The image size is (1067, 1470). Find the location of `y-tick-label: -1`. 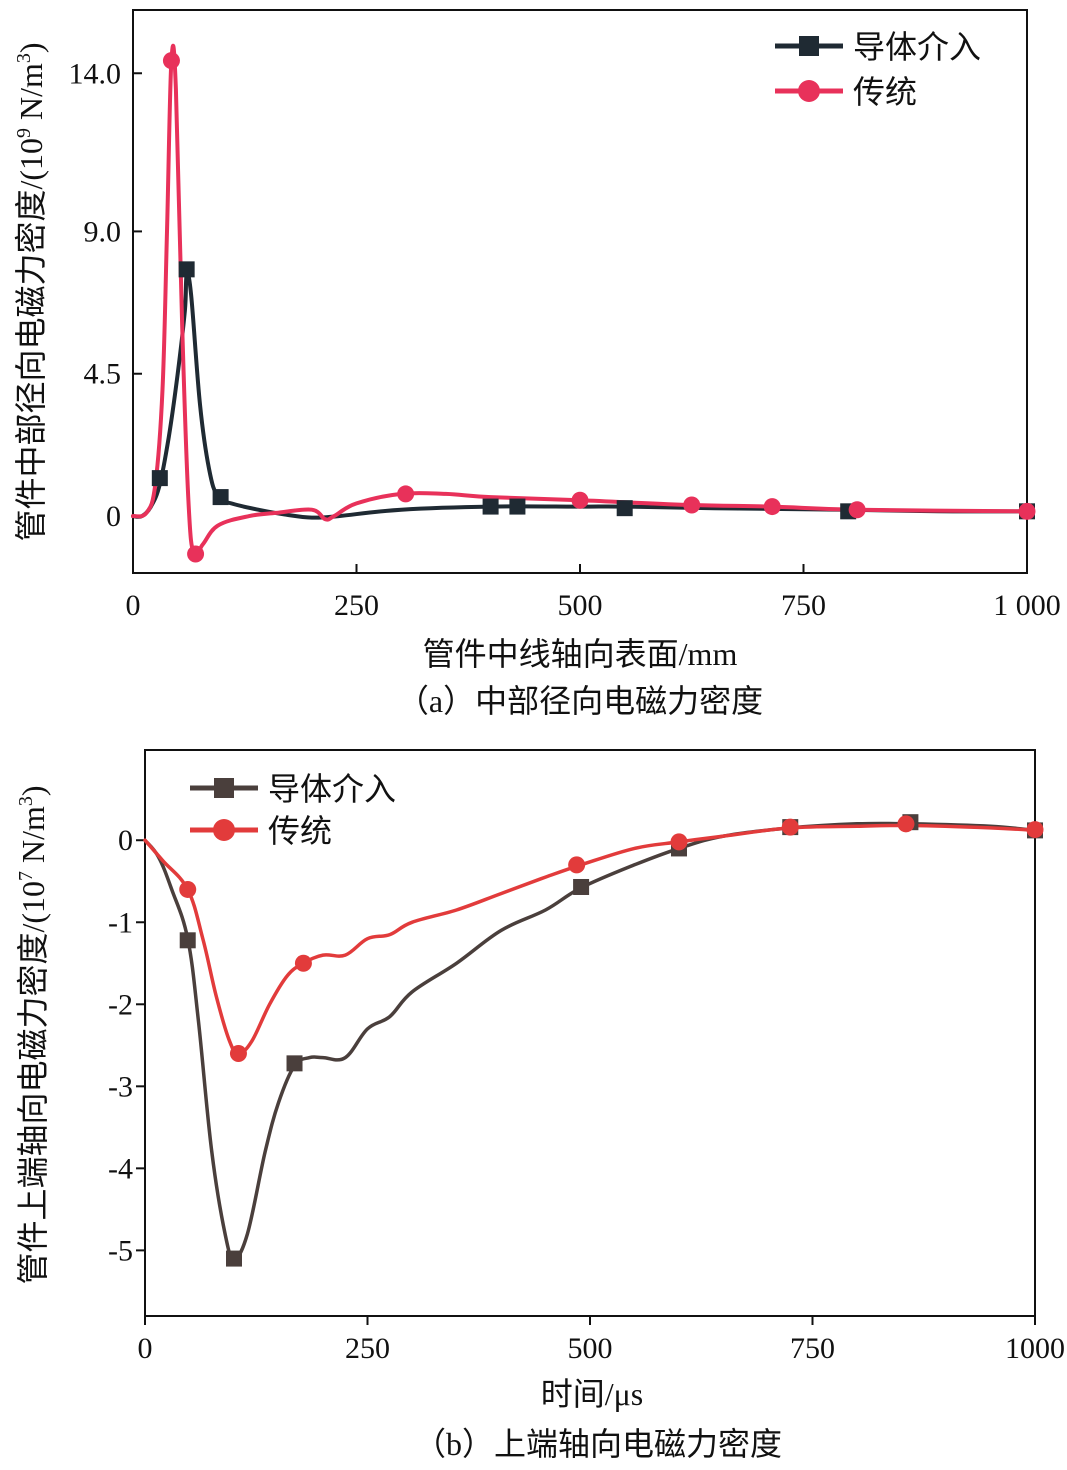

y-tick-label: -1 is located at coordinates (120, 922).